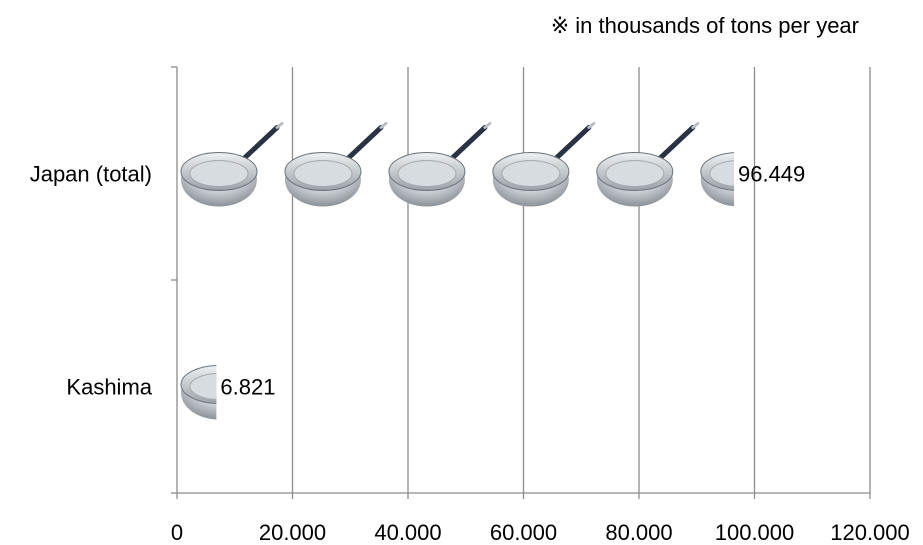 The height and width of the screenshot is (545, 923). What do you see at coordinates (91, 174) in the screenshot?
I see `category-label: Japan (total)` at bounding box center [91, 174].